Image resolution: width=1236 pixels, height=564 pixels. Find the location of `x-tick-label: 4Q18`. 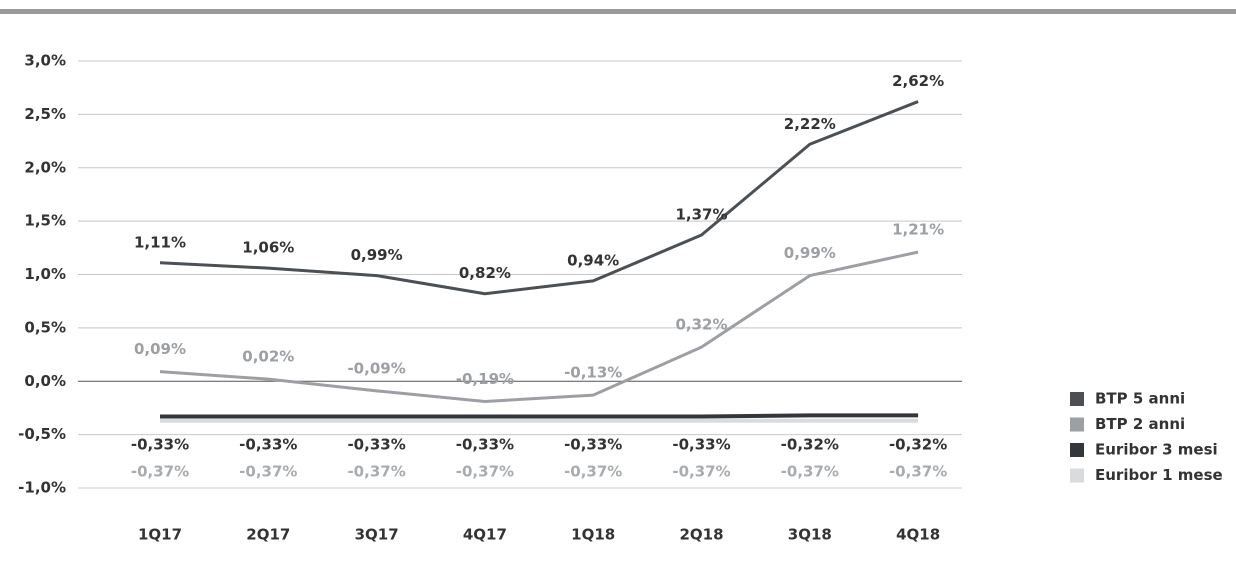

x-tick-label: 4Q18 is located at coordinates (918, 535).